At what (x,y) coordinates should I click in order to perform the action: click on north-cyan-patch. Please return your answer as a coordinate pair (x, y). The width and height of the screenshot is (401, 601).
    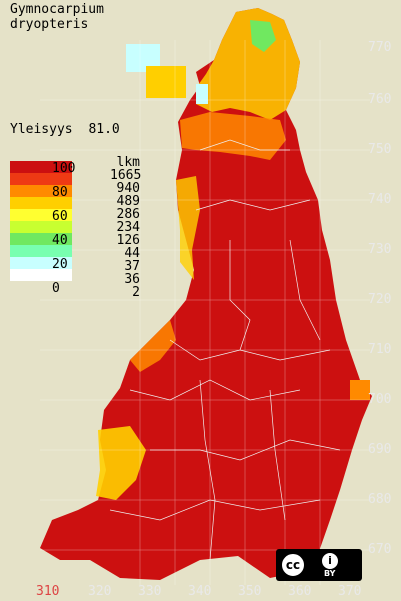
    Looking at the image, I should click on (202, 94).